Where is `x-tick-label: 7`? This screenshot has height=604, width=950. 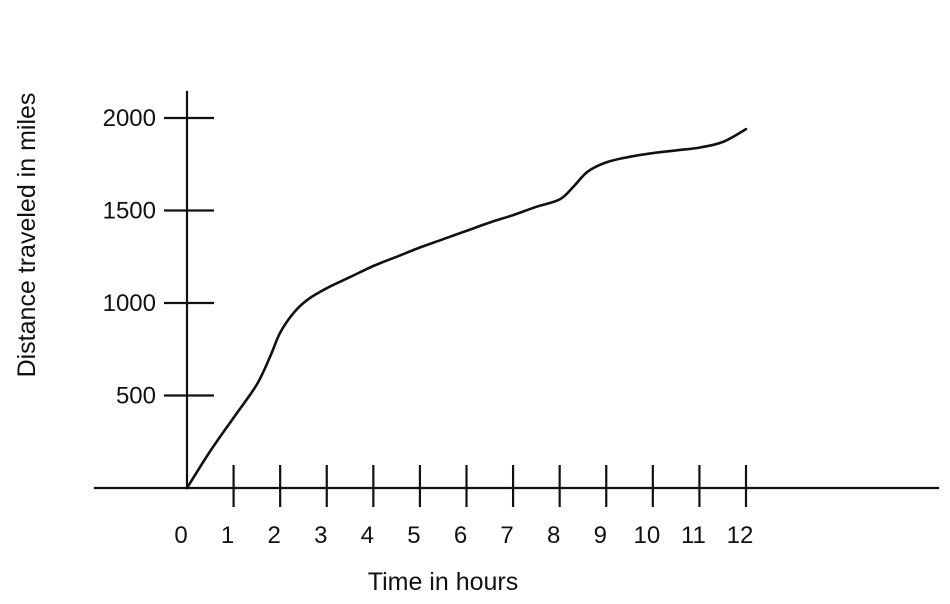
x-tick-label: 7 is located at coordinates (506, 535).